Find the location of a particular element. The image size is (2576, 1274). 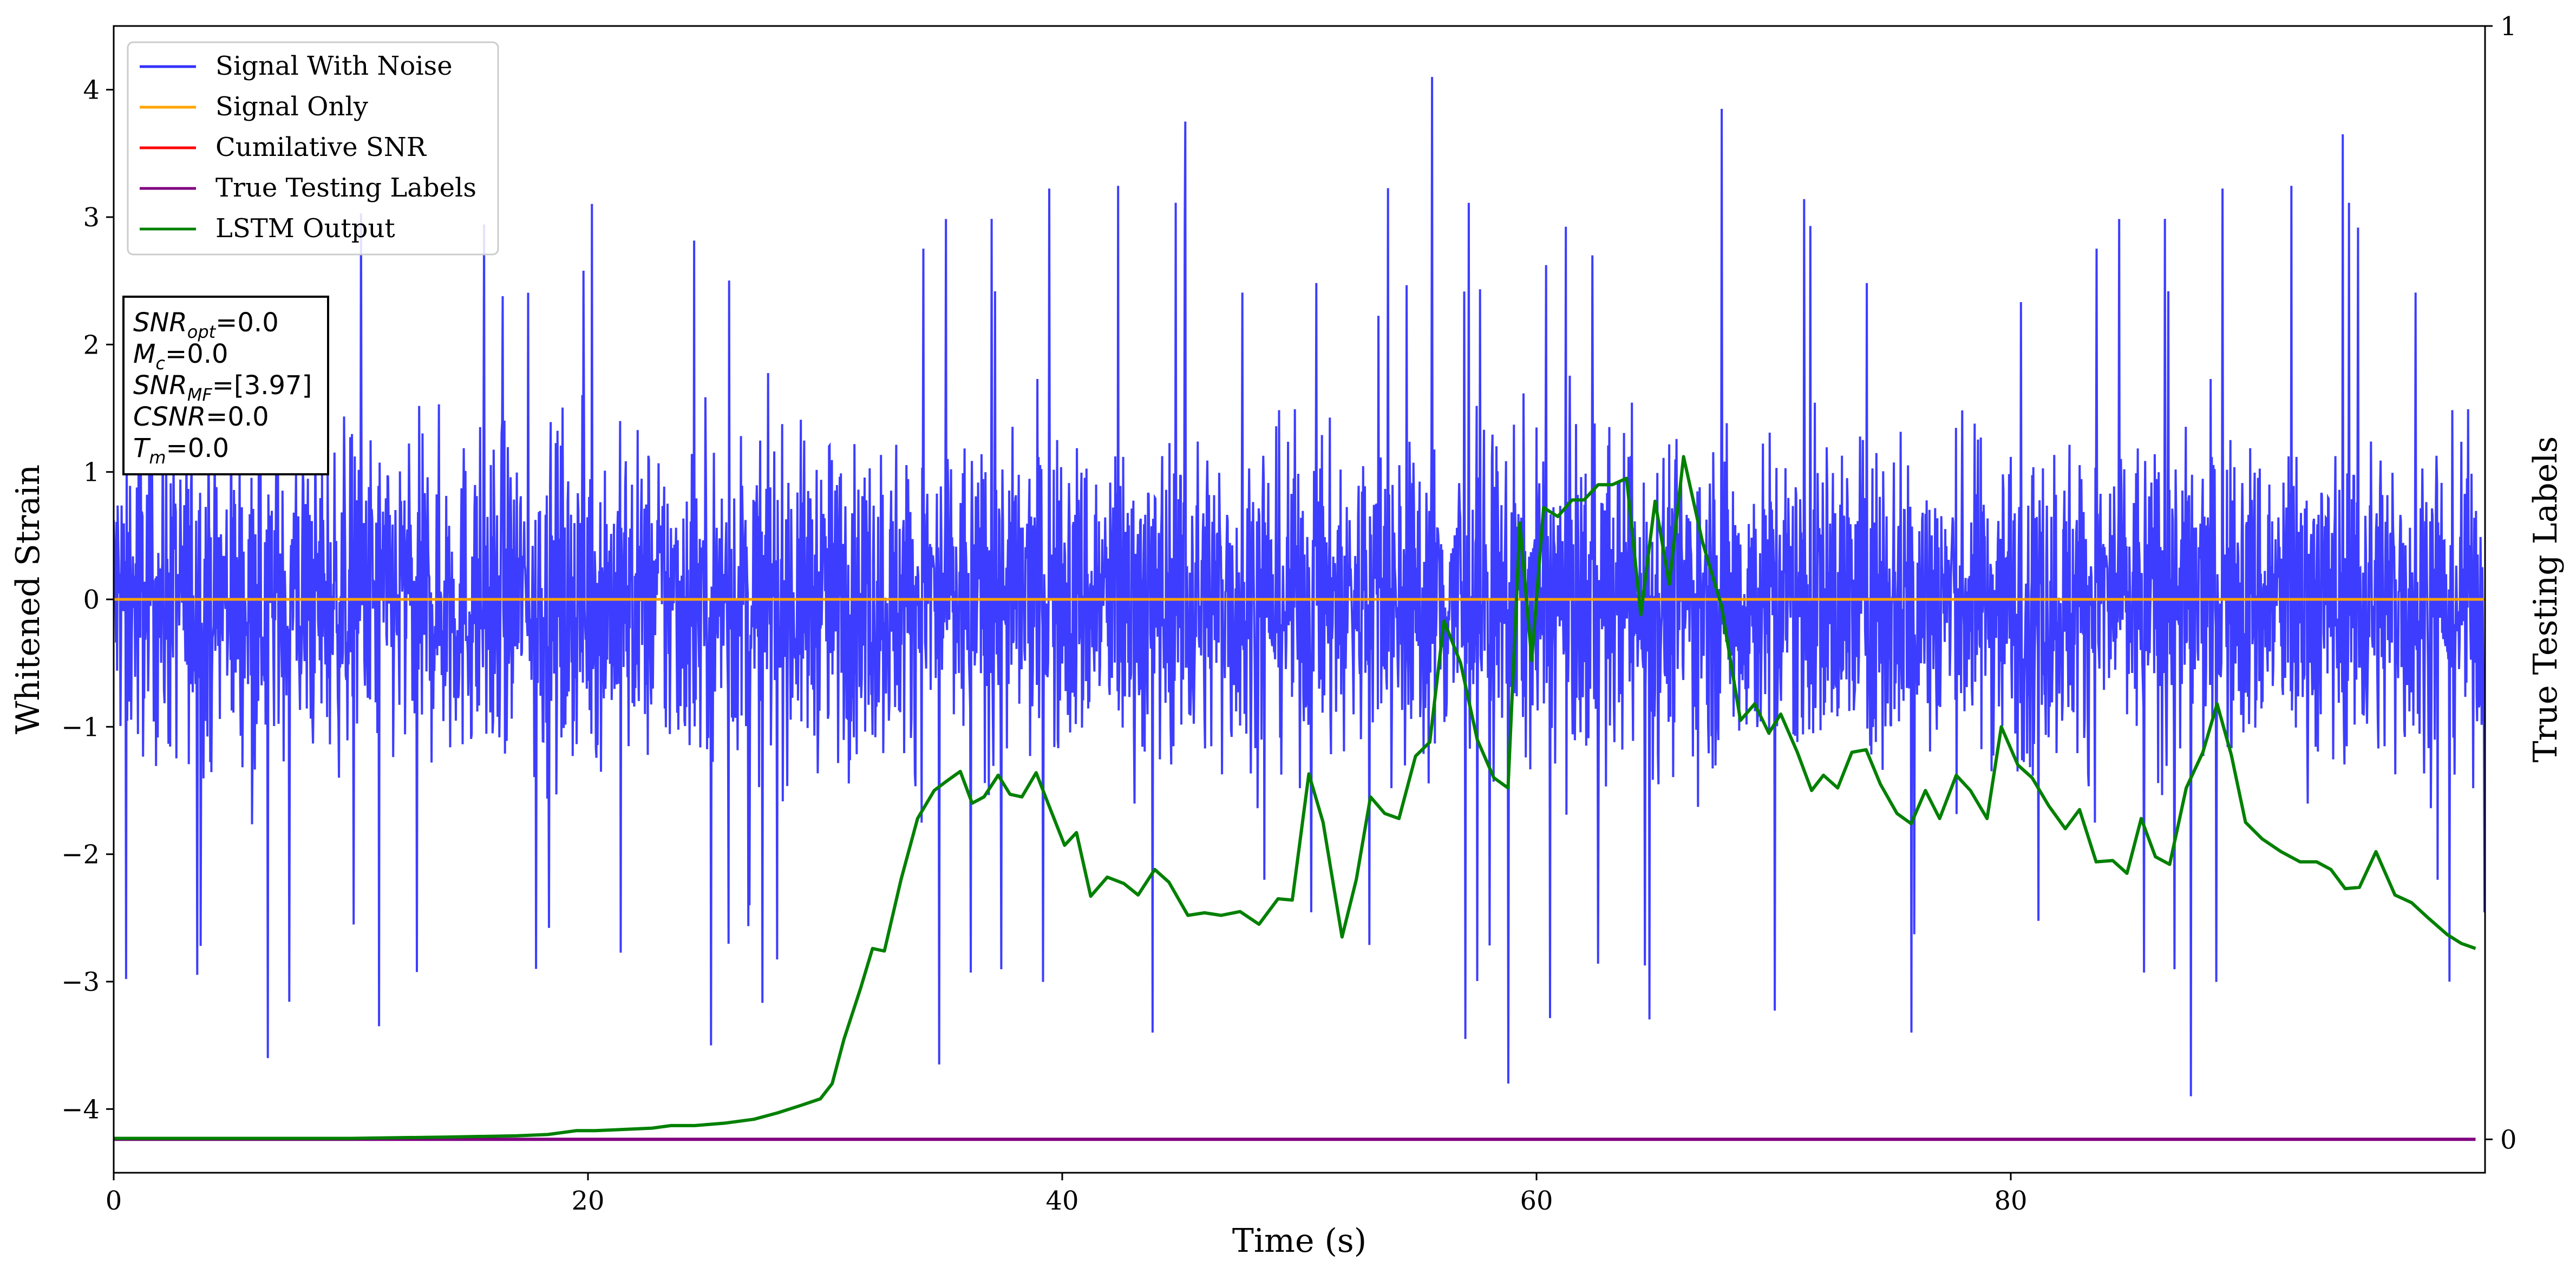

y-axis-label: Whitened Strain is located at coordinates (28, 599).